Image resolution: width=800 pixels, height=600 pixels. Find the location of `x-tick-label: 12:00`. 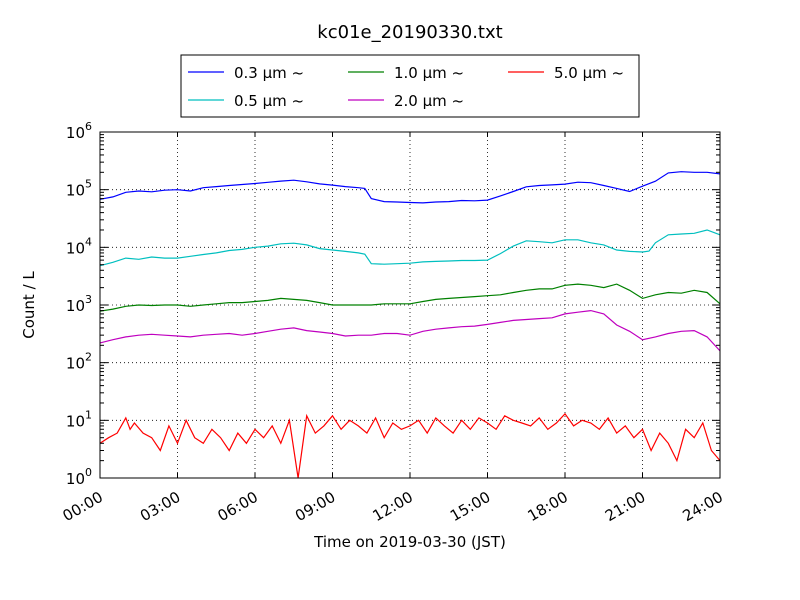

x-tick-label: 12:00 is located at coordinates (393, 506).